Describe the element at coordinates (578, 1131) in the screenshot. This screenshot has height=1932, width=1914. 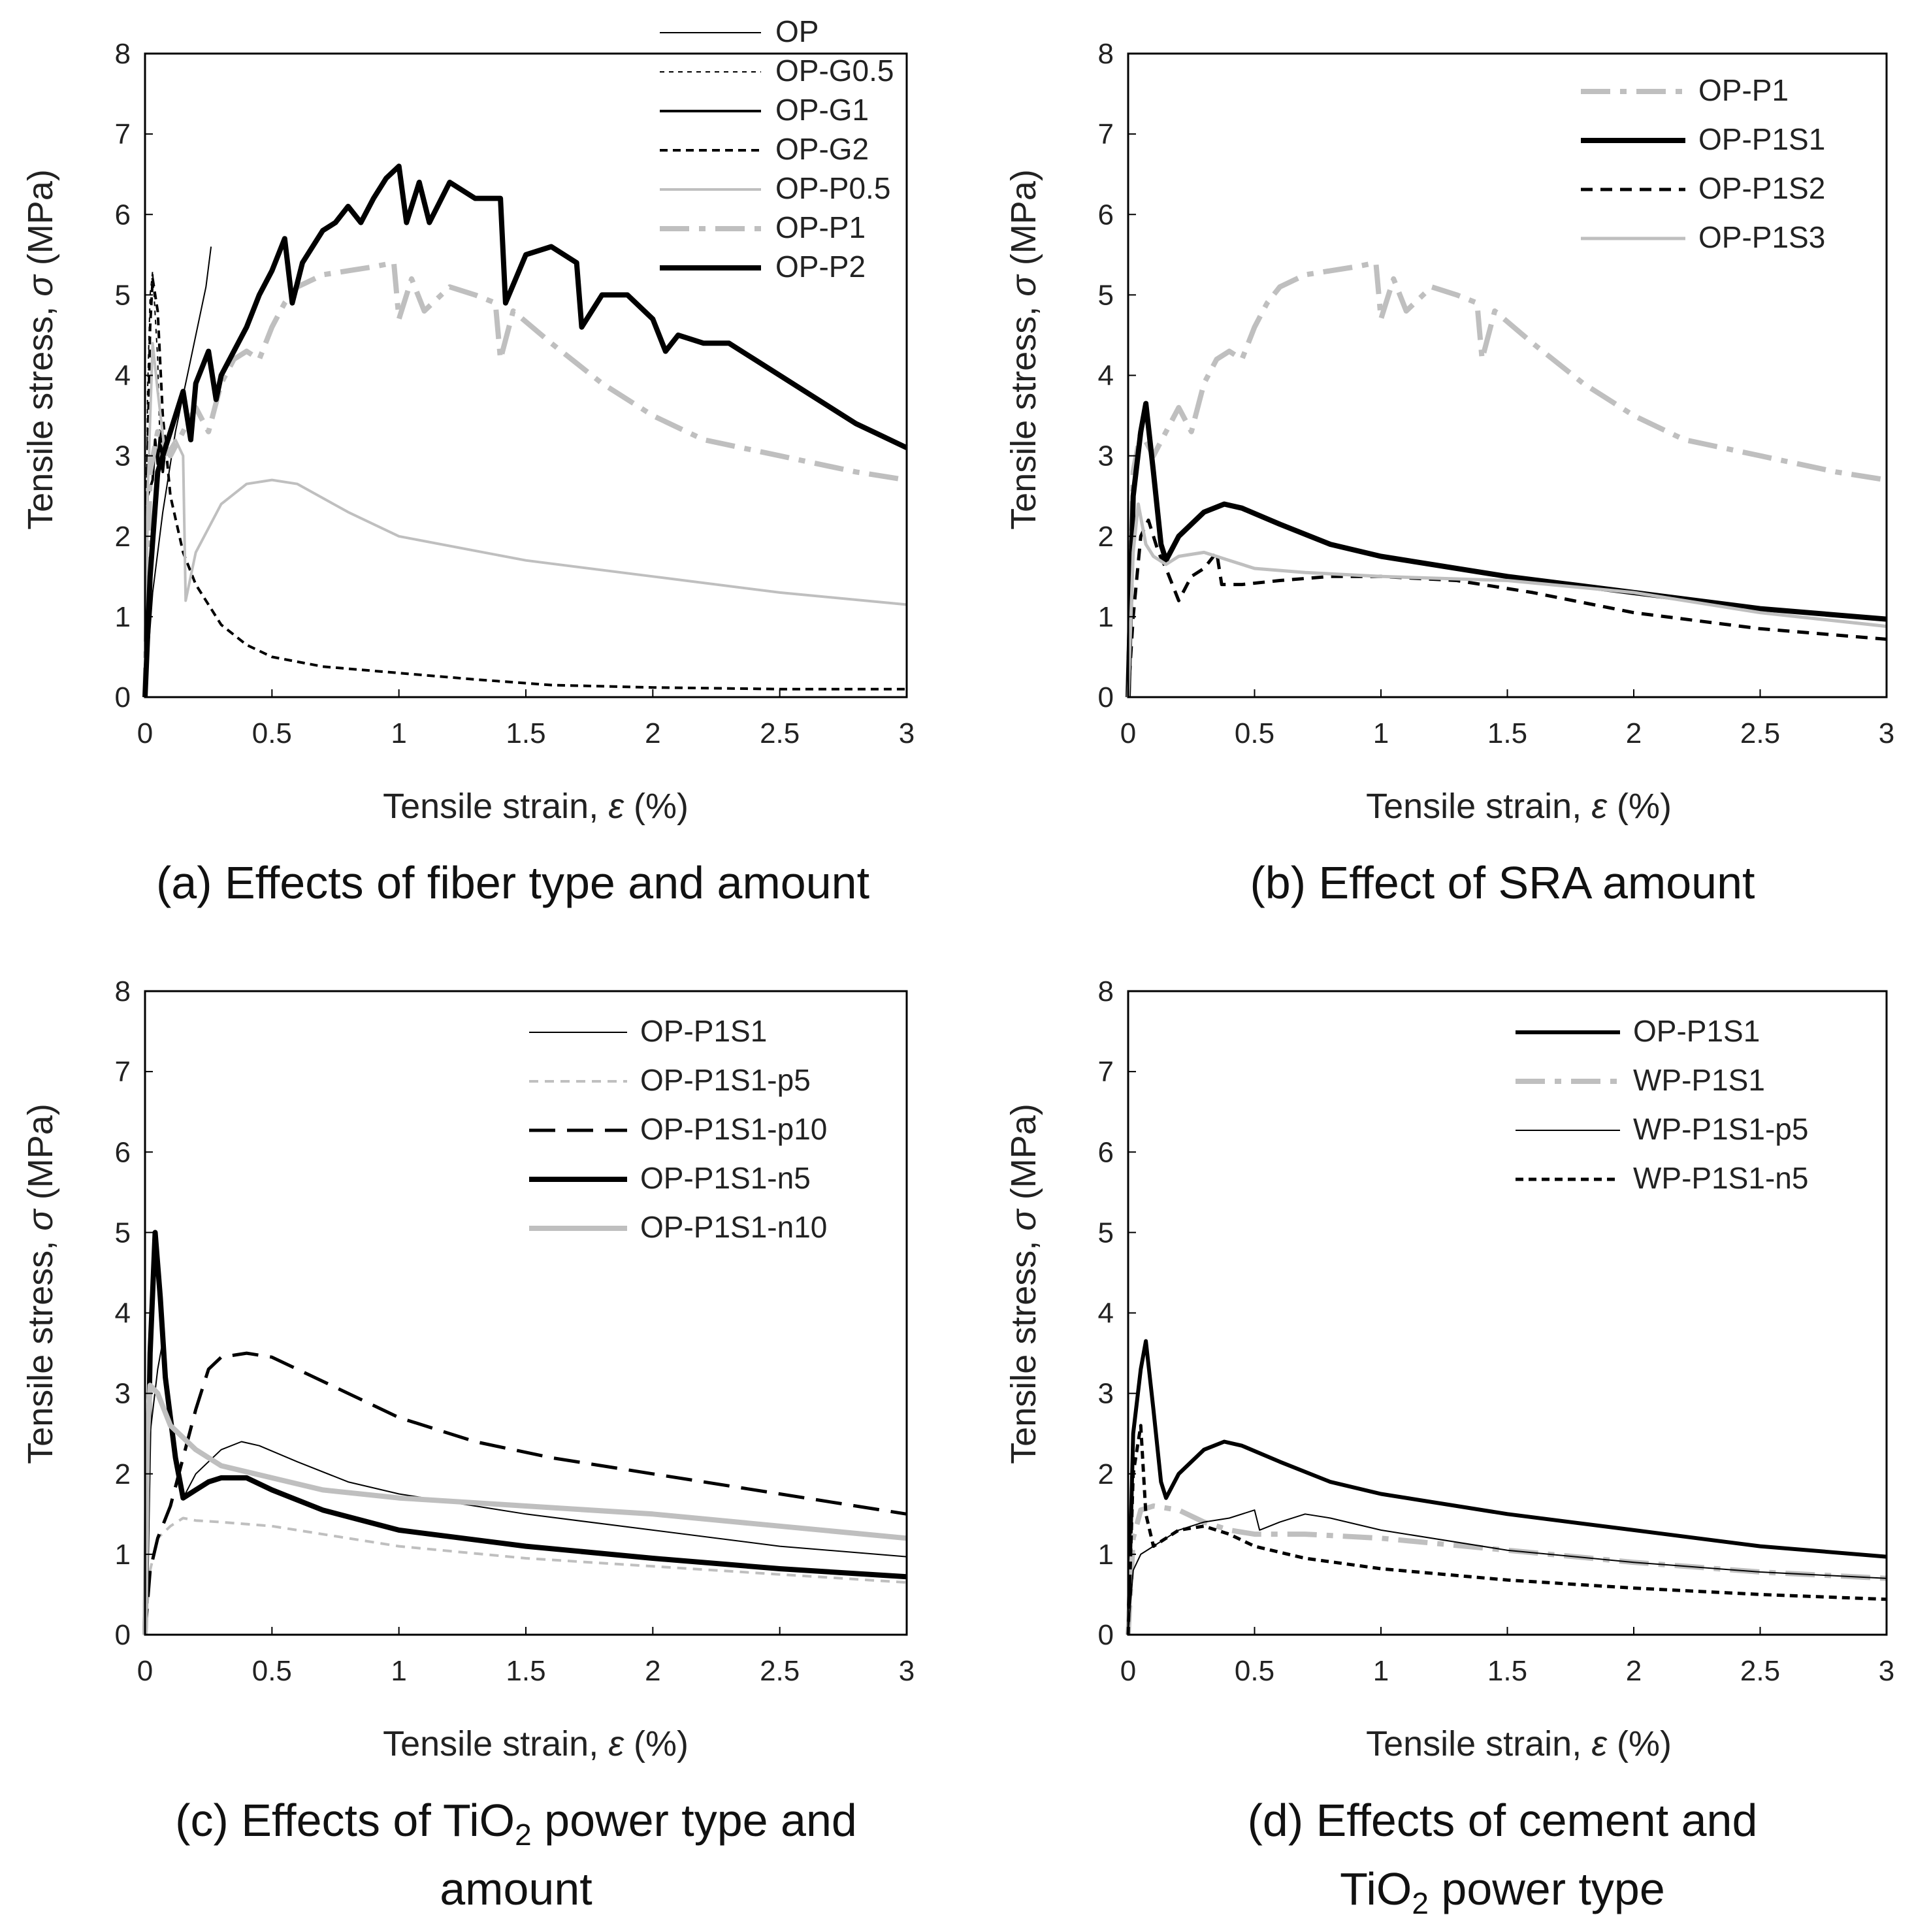
I see `panel-c-legend-samples` at that location.